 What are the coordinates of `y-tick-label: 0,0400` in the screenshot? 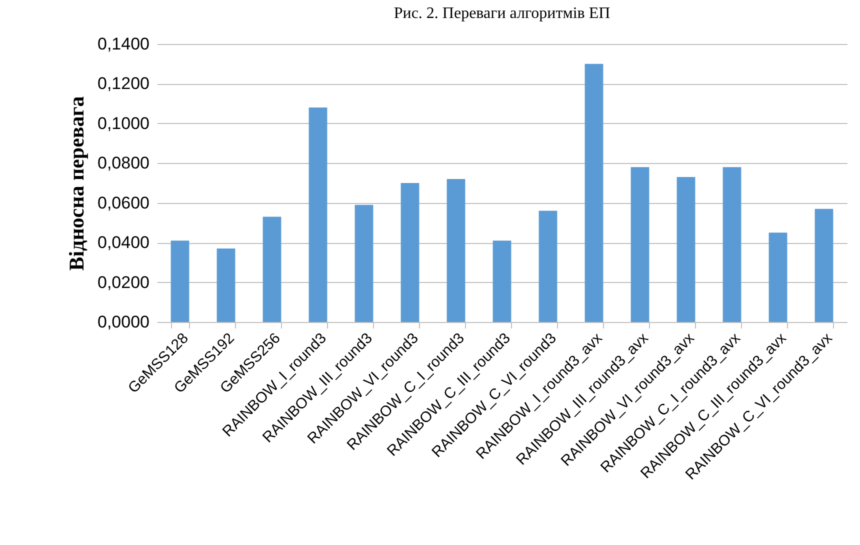 It's located at (124, 242).